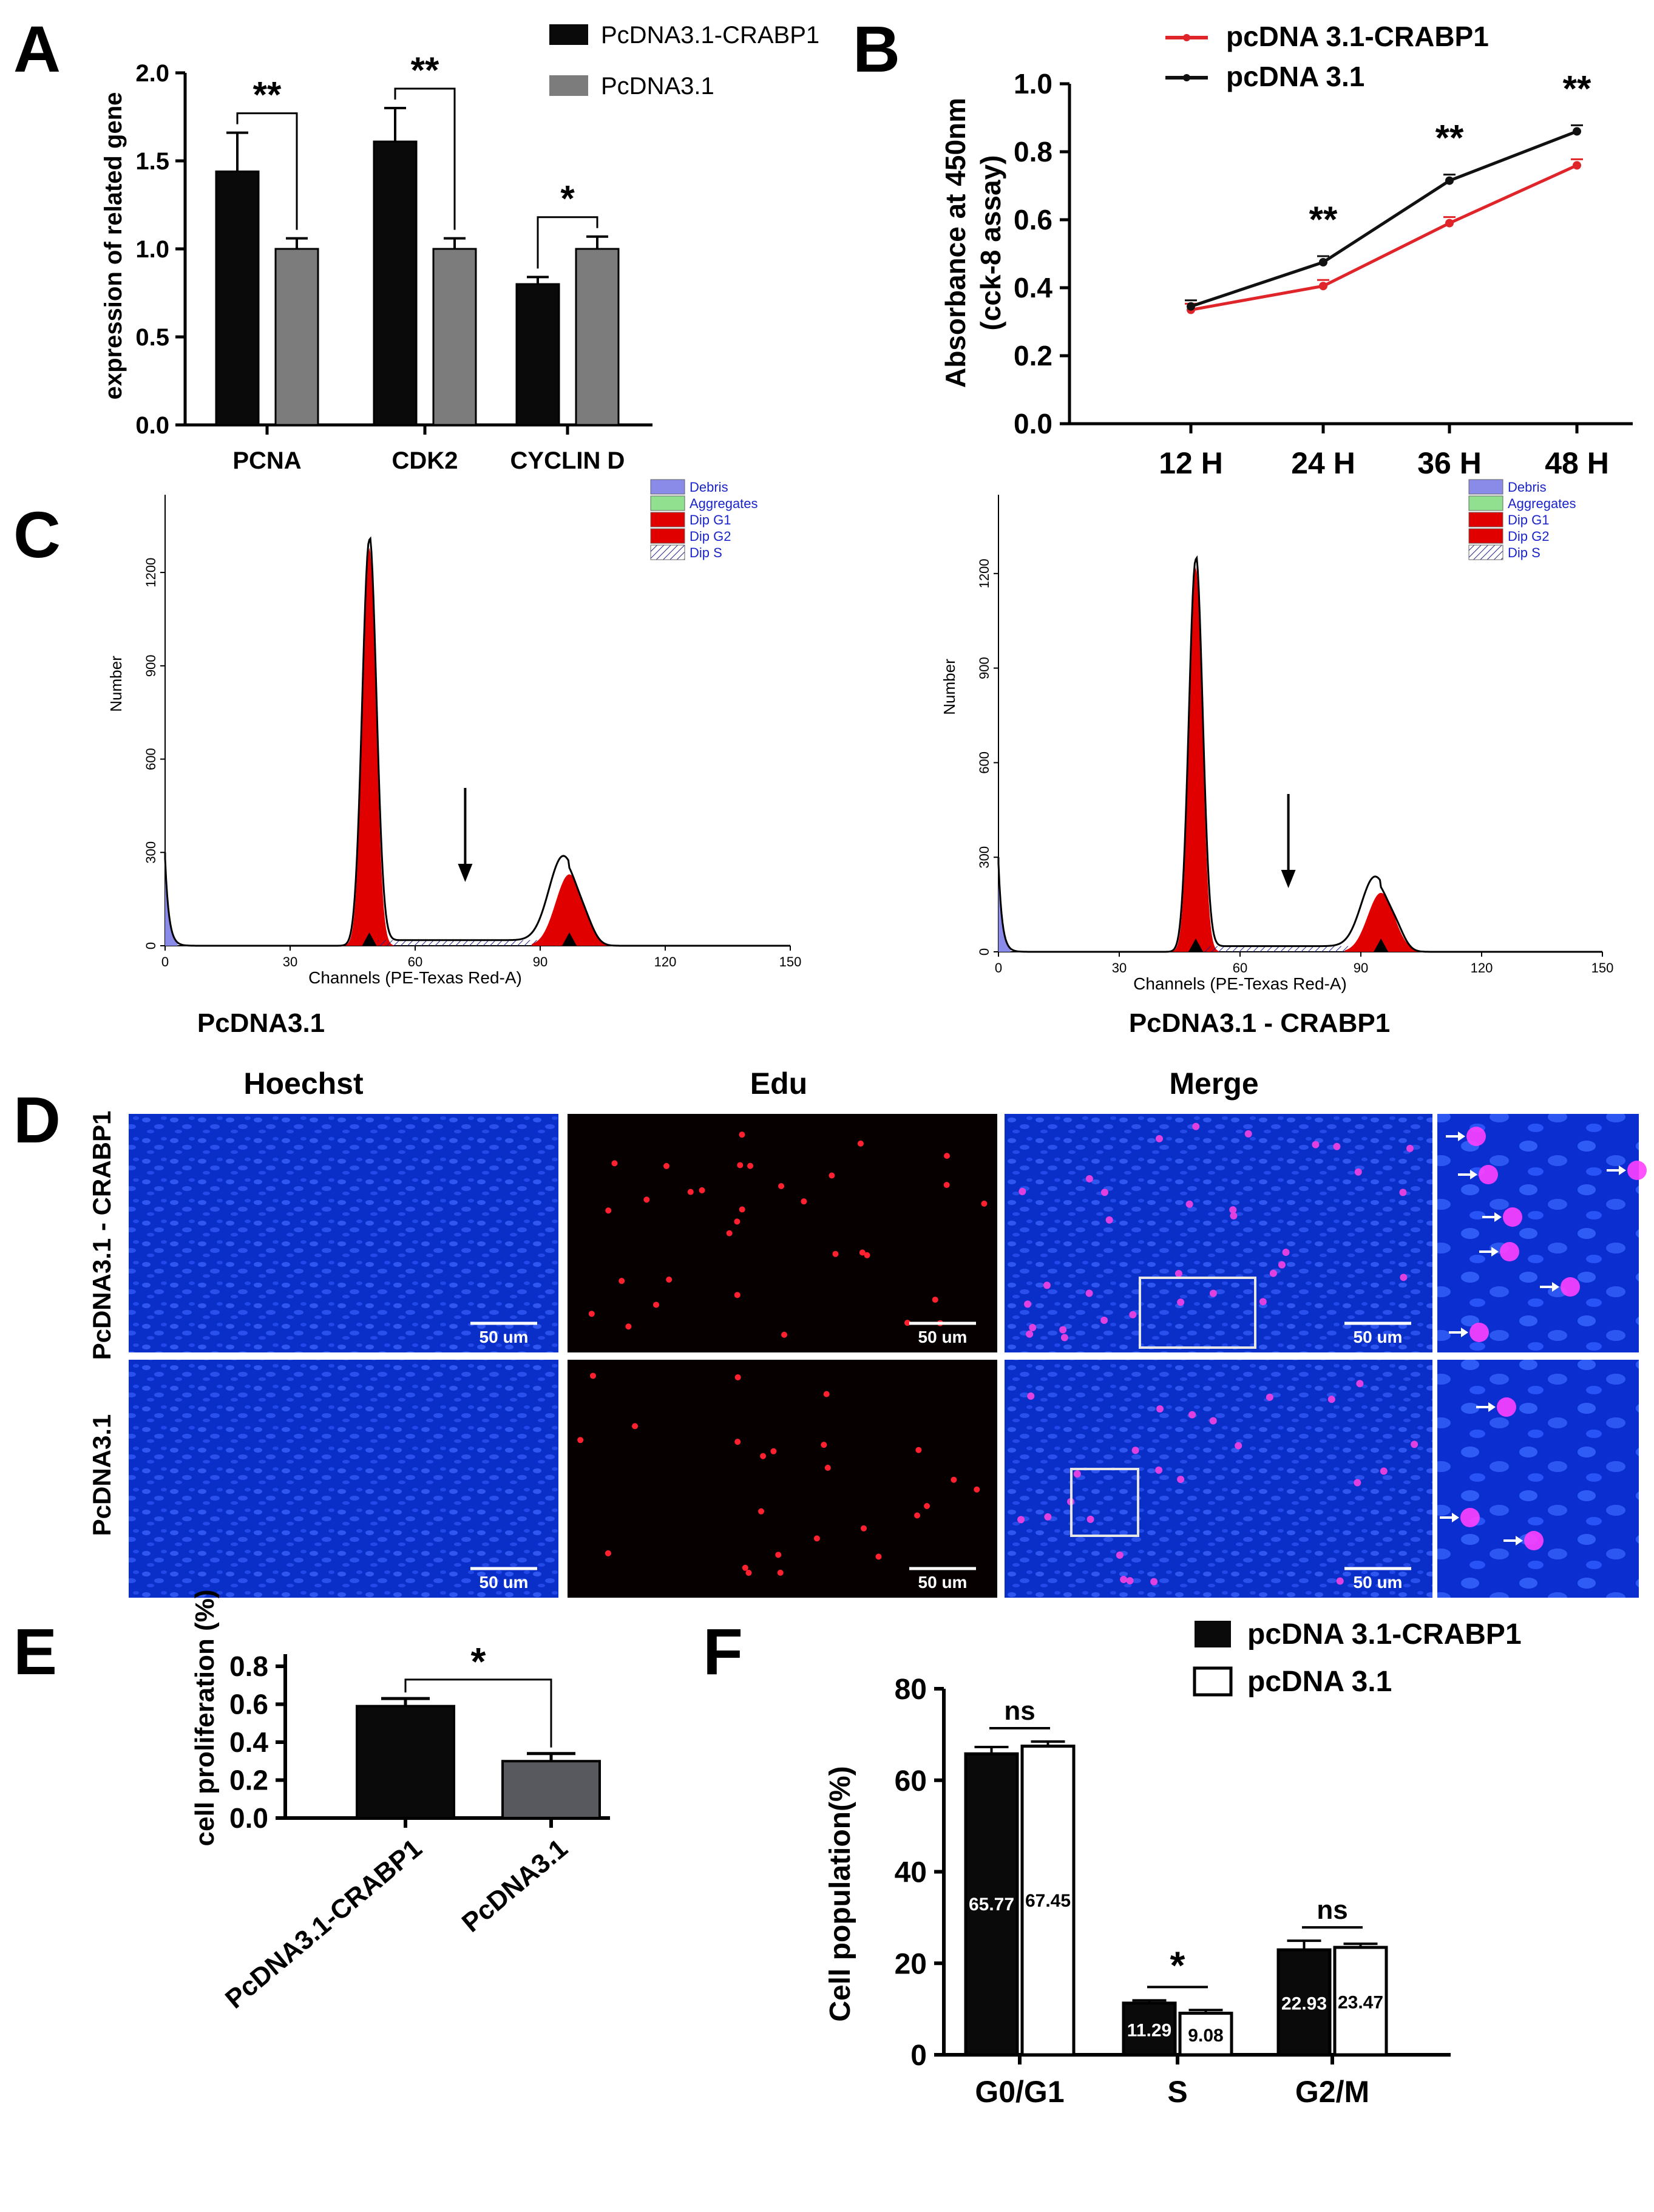  I want to click on chart-b-ytick-label: 0.4, so click(1033, 288).